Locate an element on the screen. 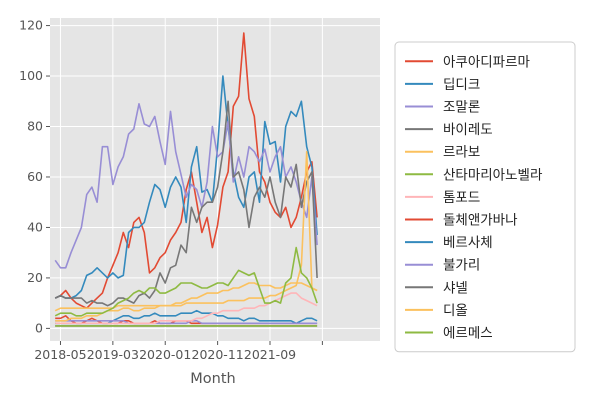 The height and width of the screenshot is (400, 600). y-tick-label: 20 is located at coordinates (35, 277).